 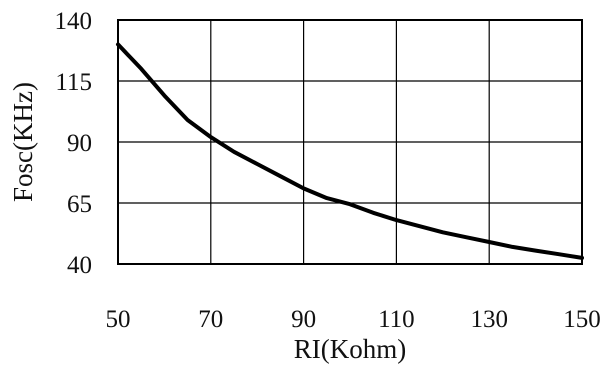 I want to click on x-axis-label: RI(Kohm), so click(x=350, y=349).